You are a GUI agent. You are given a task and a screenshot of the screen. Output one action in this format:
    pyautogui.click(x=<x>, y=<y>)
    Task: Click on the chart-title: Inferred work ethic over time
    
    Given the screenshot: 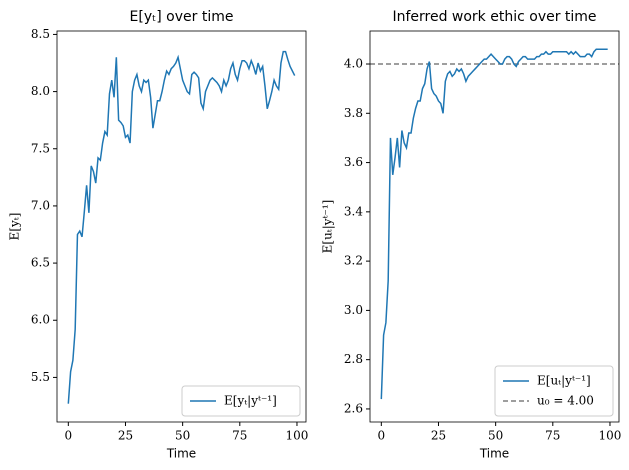 What is the action you would take?
    pyautogui.click(x=494, y=17)
    